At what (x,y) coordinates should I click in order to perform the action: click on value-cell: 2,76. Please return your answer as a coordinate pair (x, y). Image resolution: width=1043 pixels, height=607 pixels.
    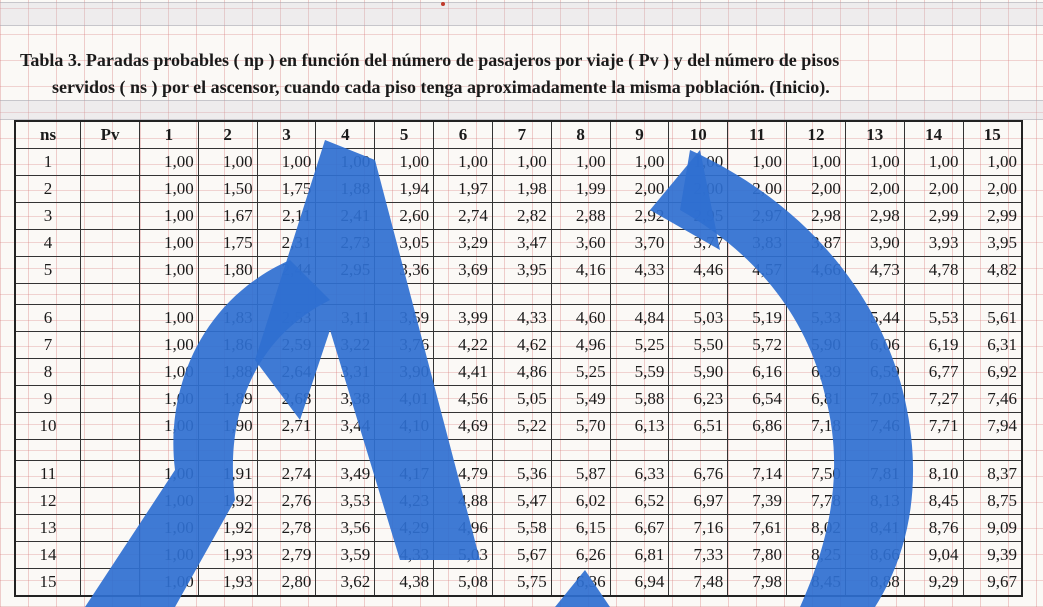
    Looking at the image, I should click on (286, 501).